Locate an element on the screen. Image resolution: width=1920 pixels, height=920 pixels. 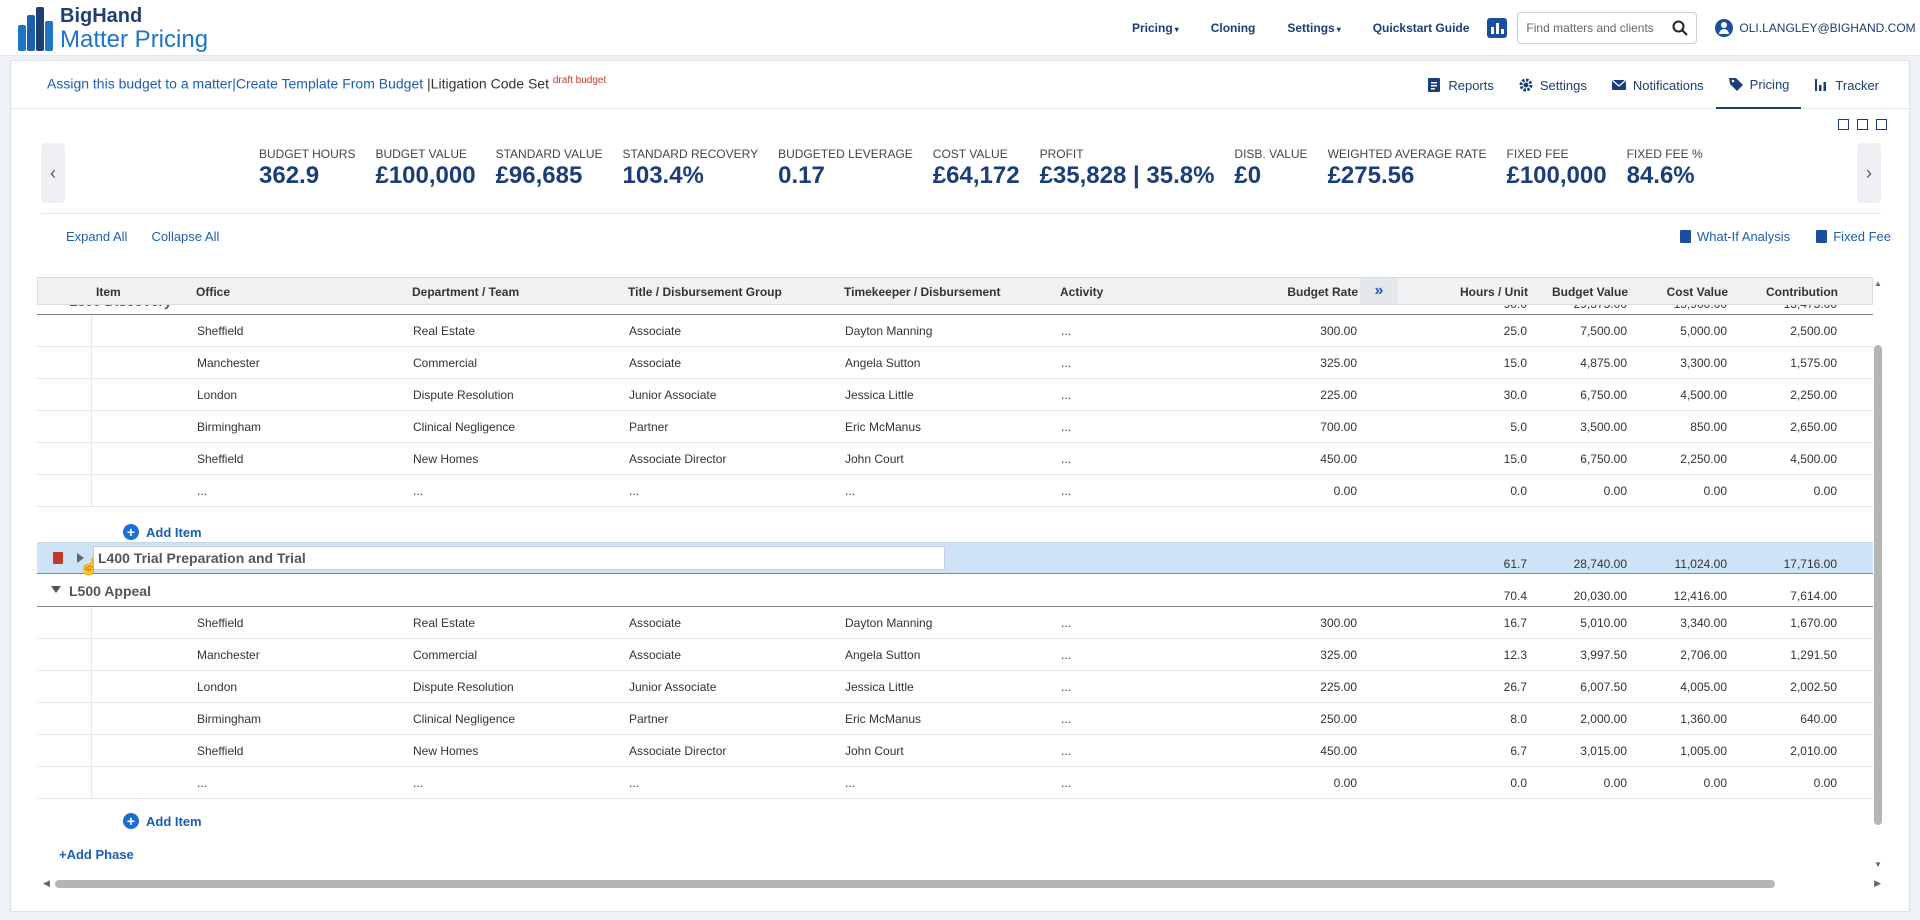
cell-rate: 700.00 is located at coordinates (1338, 427).